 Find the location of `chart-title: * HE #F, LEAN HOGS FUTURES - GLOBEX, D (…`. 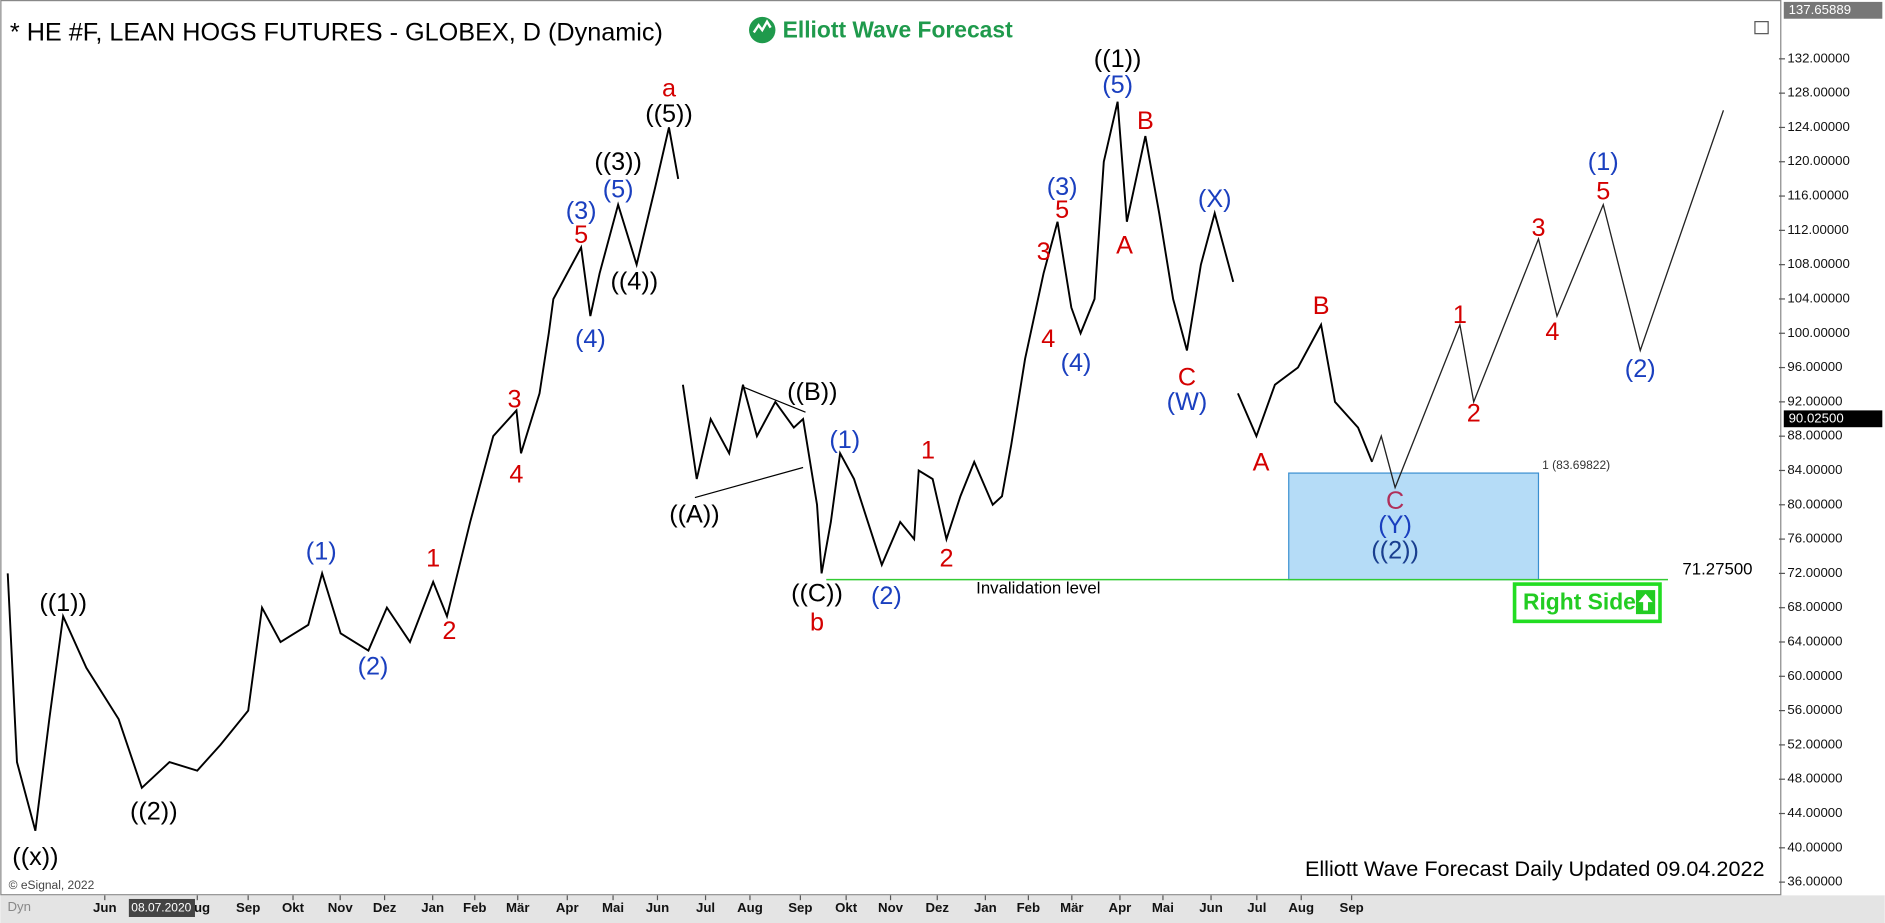

chart-title: * HE #F, LEAN HOGS FUTURES - GLOBEX, D (… is located at coordinates (336, 32).